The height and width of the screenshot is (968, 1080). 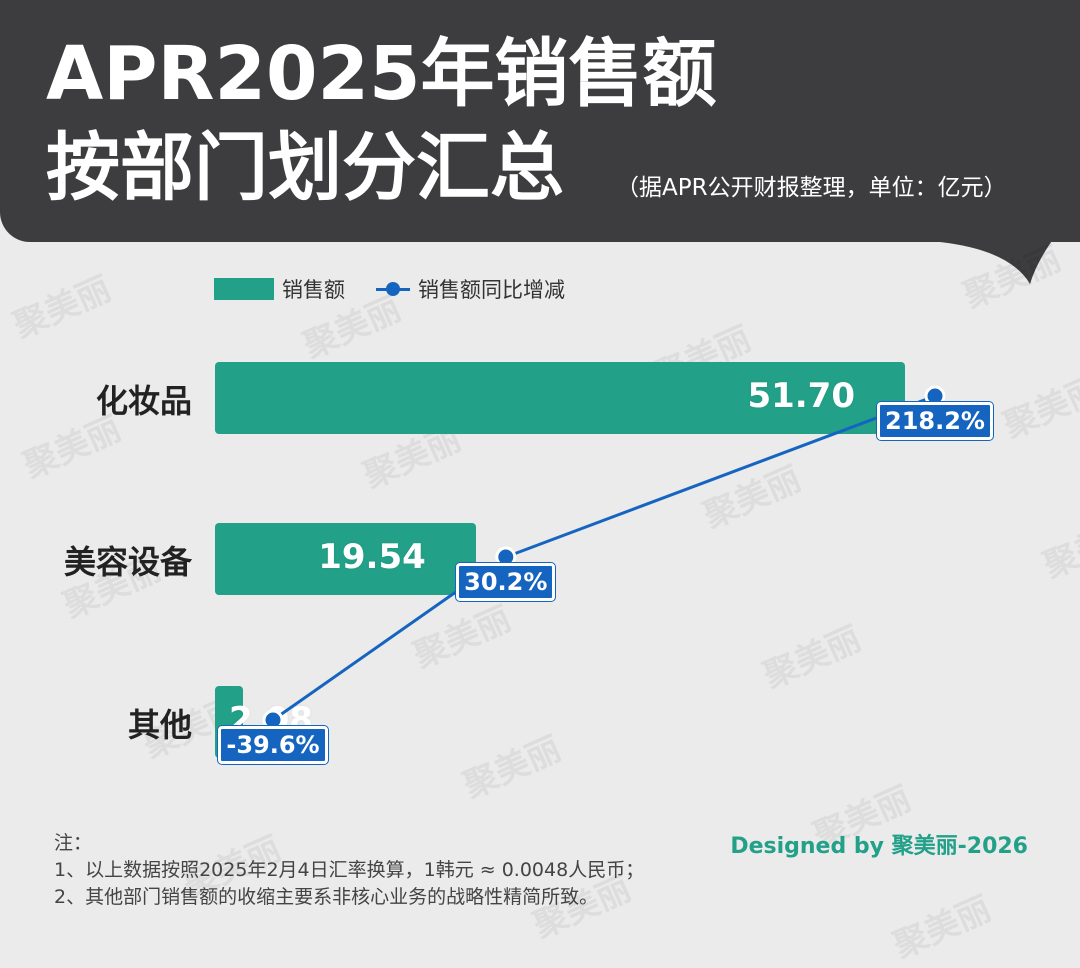 I want to click on legend-item-yoy: 销售额同比增减, so click(x=470, y=289).